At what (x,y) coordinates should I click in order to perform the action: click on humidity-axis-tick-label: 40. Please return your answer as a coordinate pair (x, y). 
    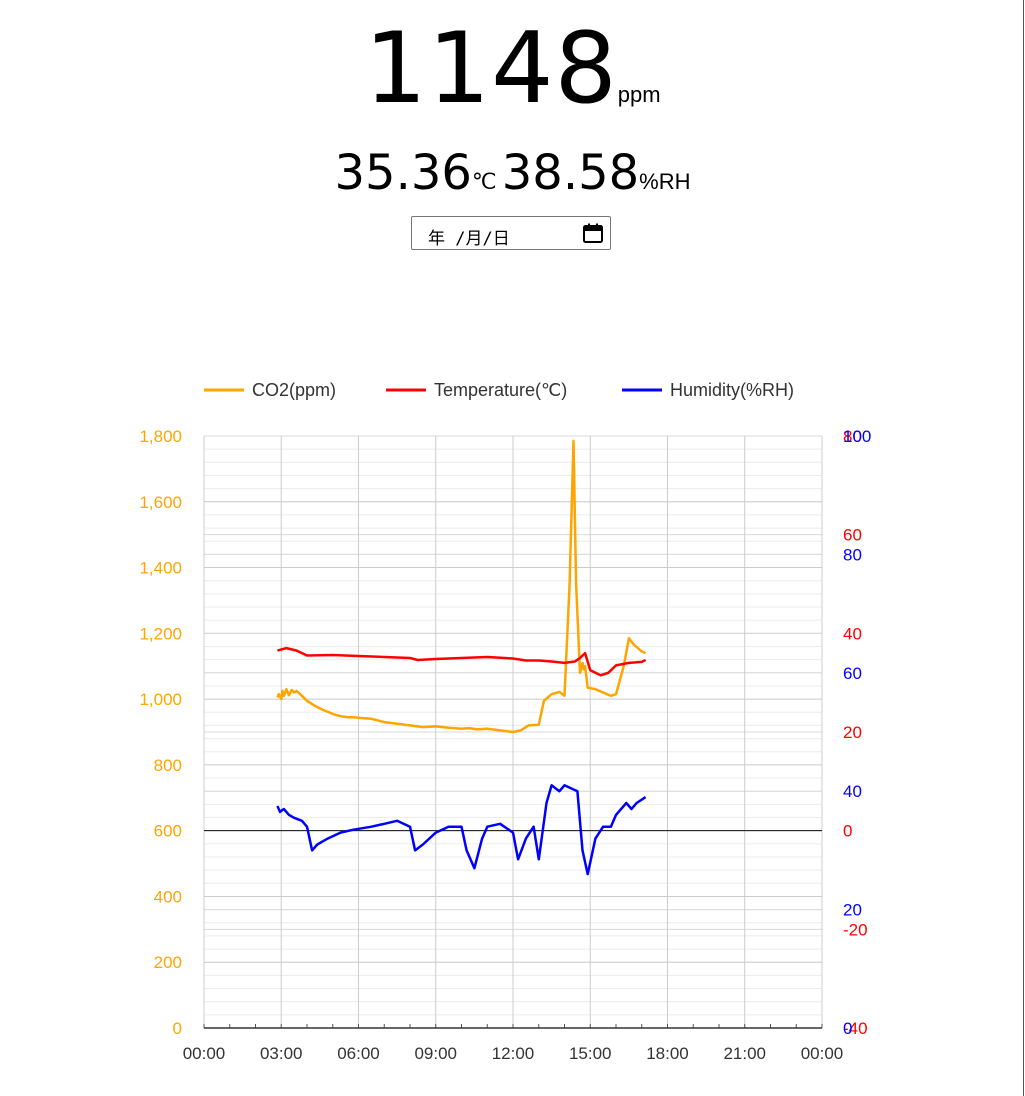
    Looking at the image, I should click on (852, 791).